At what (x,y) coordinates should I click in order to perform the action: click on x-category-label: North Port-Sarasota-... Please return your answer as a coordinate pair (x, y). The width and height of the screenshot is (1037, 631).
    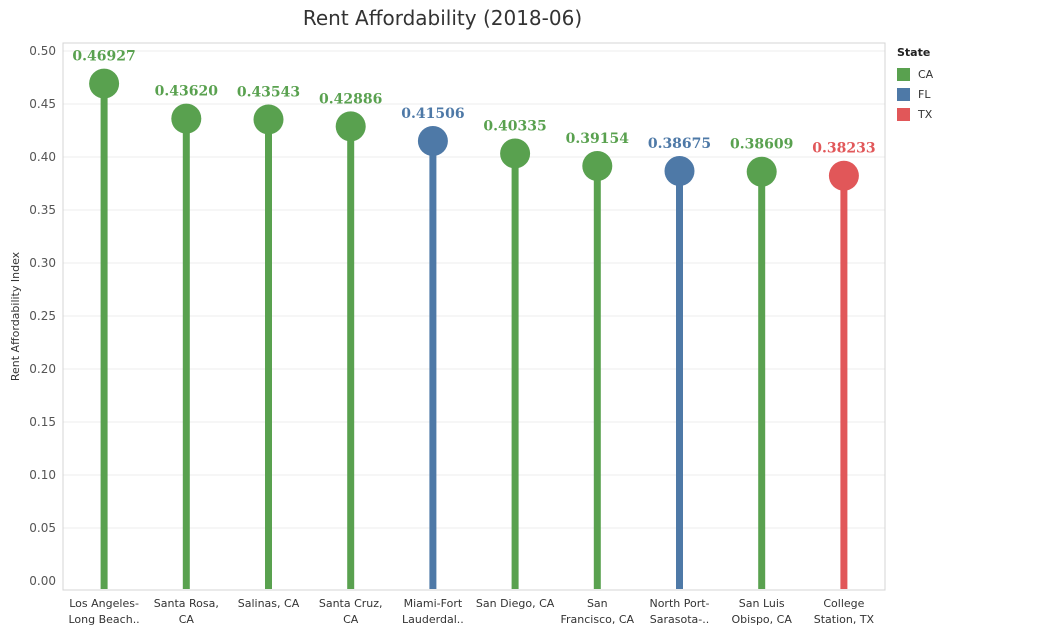
    Looking at the image, I should click on (679, 611).